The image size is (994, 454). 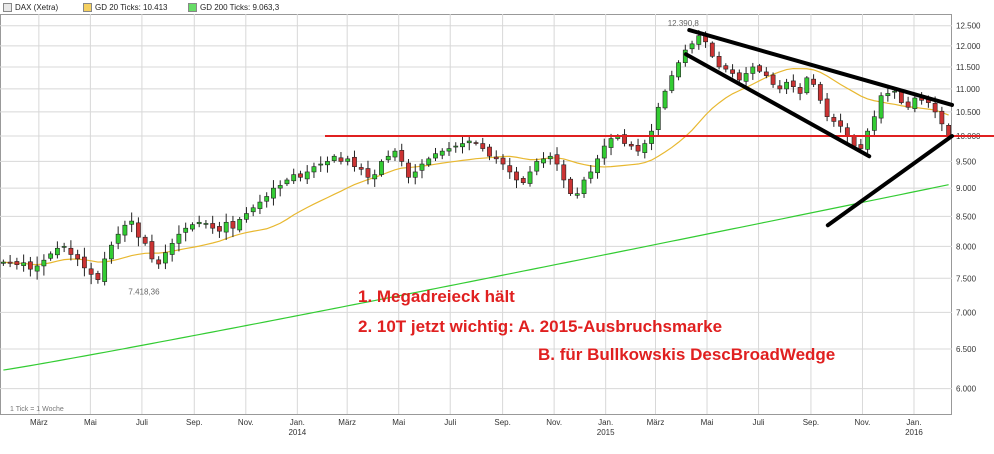 I want to click on legend-symbol-swatch-icon, so click(x=7, y=7).